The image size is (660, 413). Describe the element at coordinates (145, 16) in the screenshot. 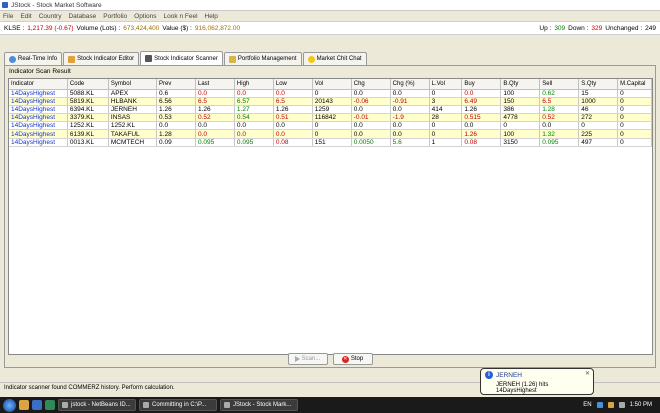

I see `menu-options: Options` at that location.